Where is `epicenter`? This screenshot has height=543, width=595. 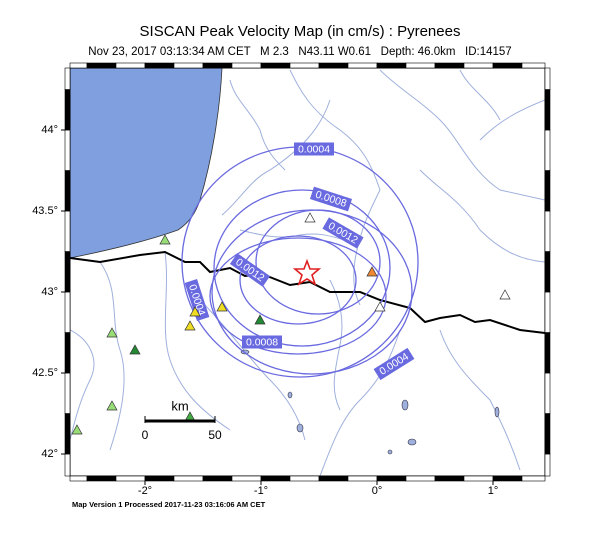
epicenter is located at coordinates (307, 272).